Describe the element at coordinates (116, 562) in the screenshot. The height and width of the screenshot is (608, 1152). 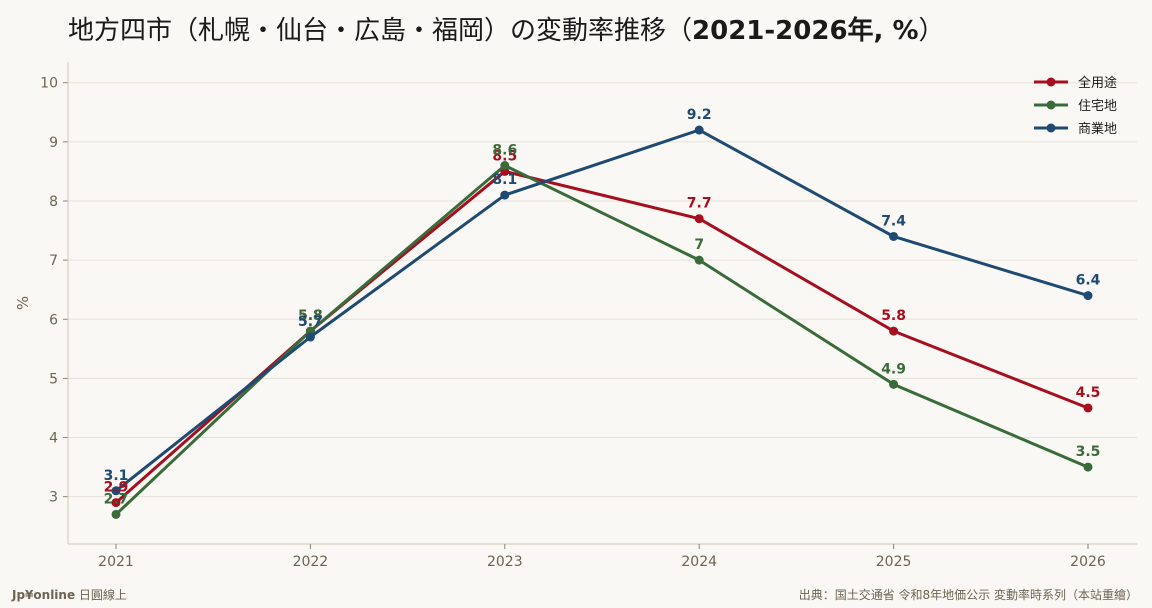
I see `x-tick-label: 2021` at that location.